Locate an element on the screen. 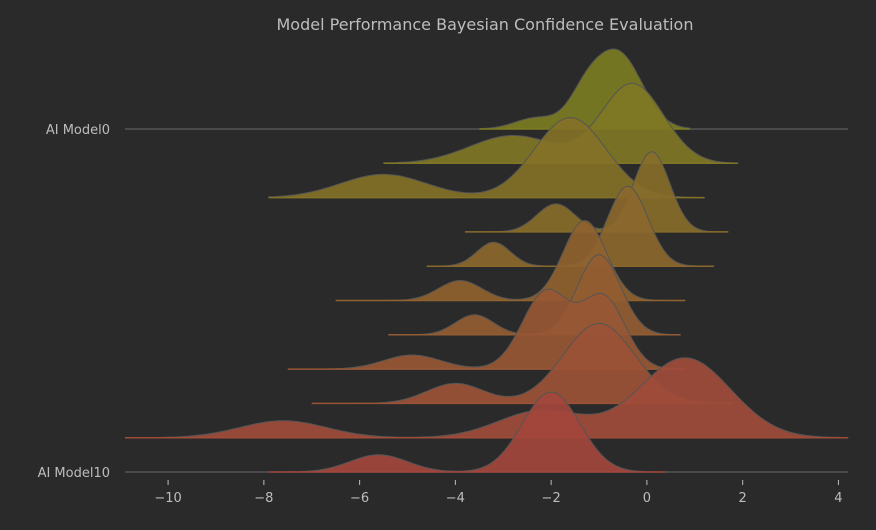 This screenshot has width=876, height=530. x-tick-label: −6 is located at coordinates (359, 498).